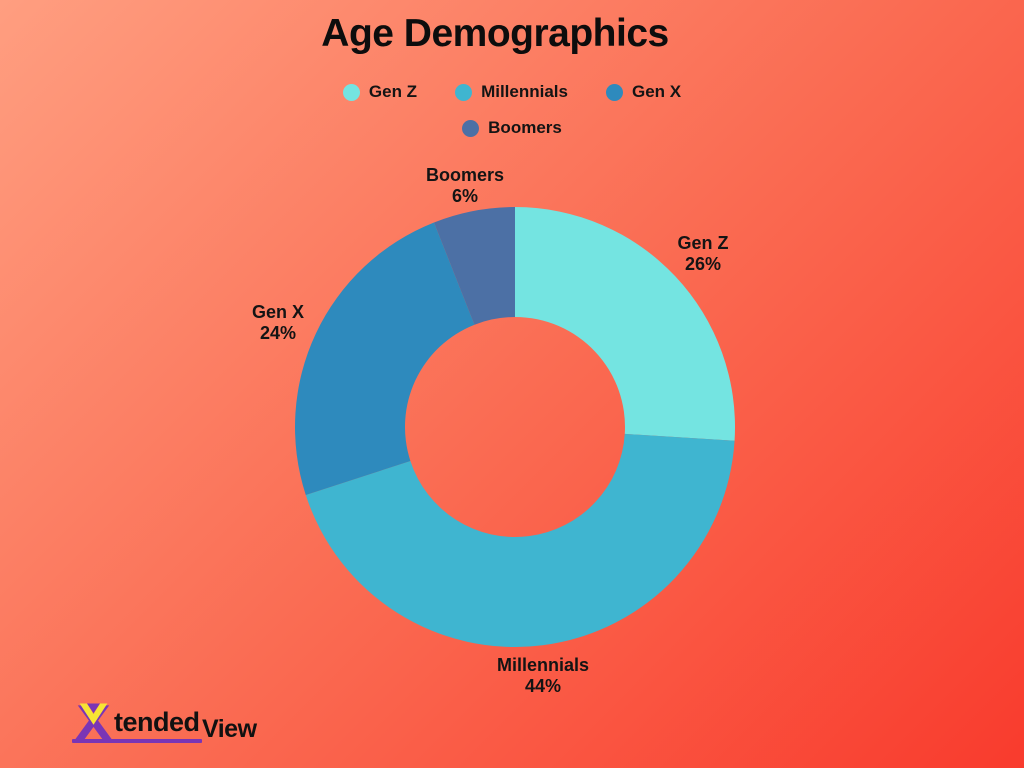 The height and width of the screenshot is (768, 1024). What do you see at coordinates (524, 91) in the screenshot?
I see `legend-label: Millennials` at bounding box center [524, 91].